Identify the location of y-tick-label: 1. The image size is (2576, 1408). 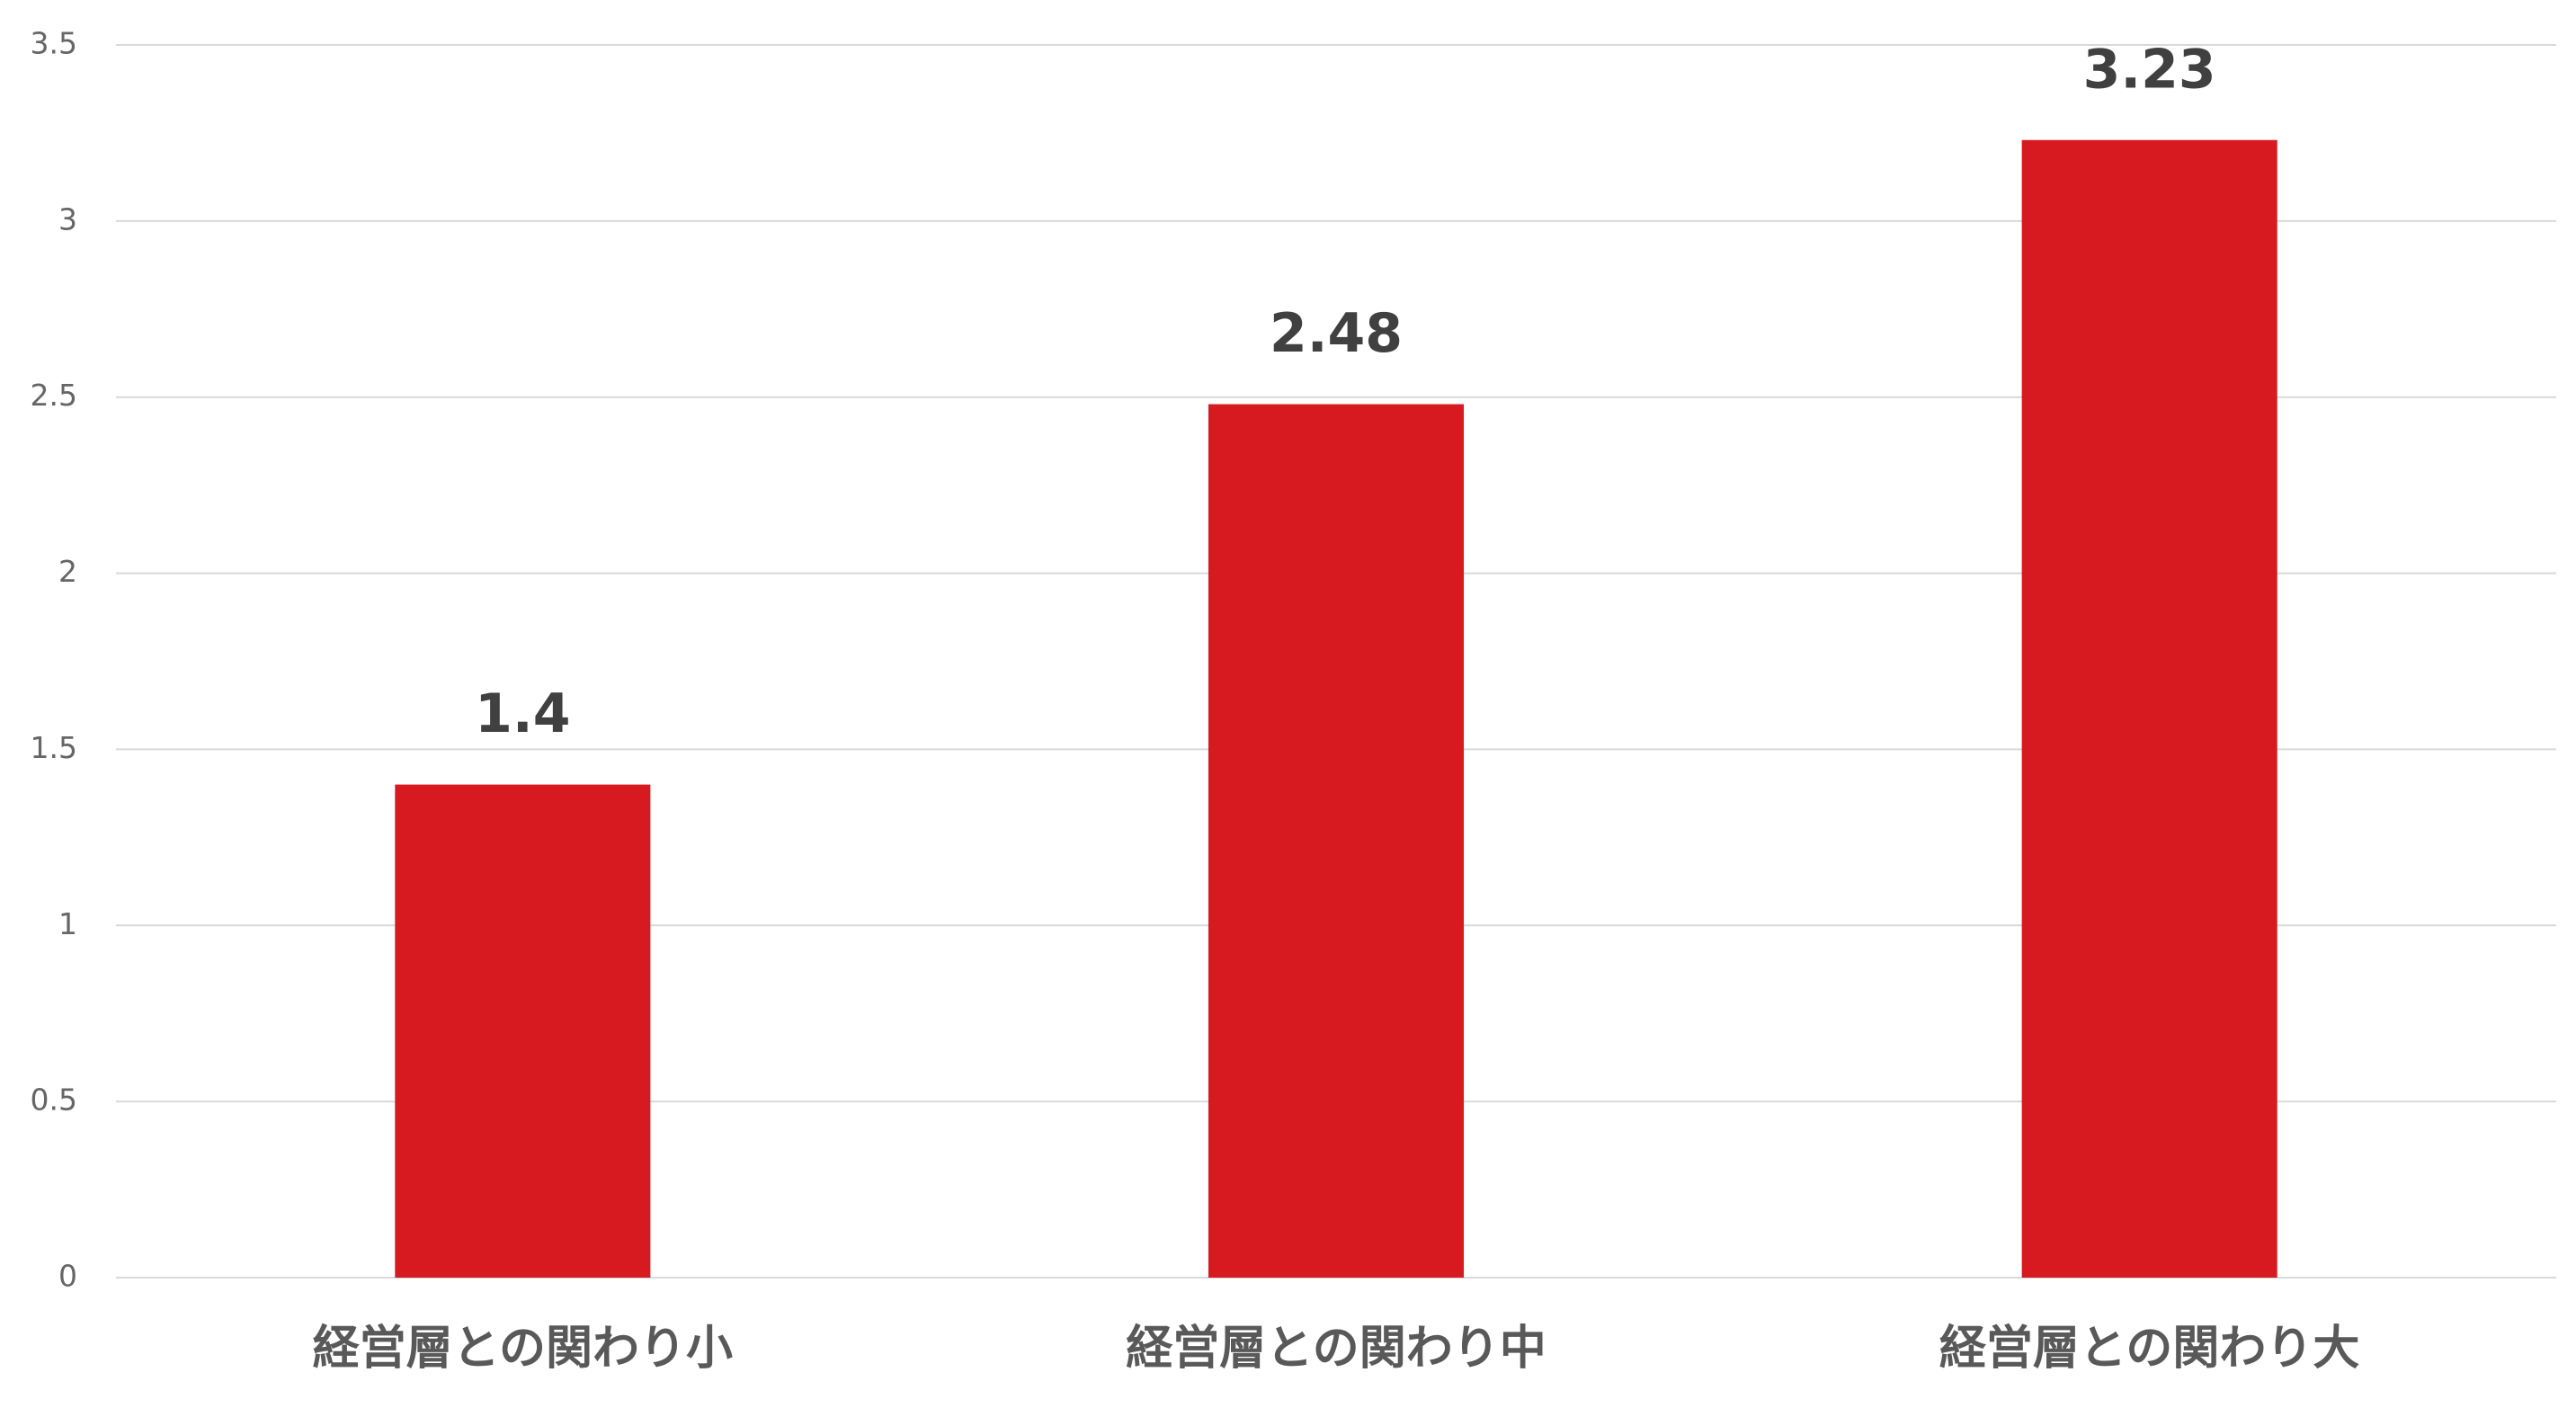
(68, 924).